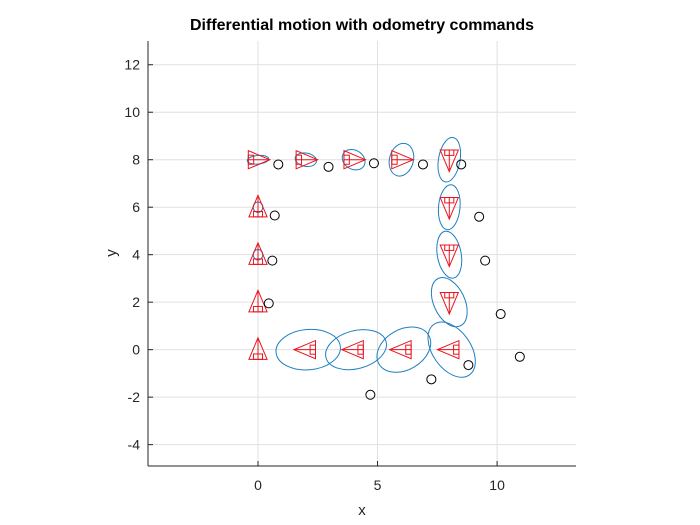  Describe the element at coordinates (134, 397) in the screenshot. I see `y-tick-label: -2` at that location.